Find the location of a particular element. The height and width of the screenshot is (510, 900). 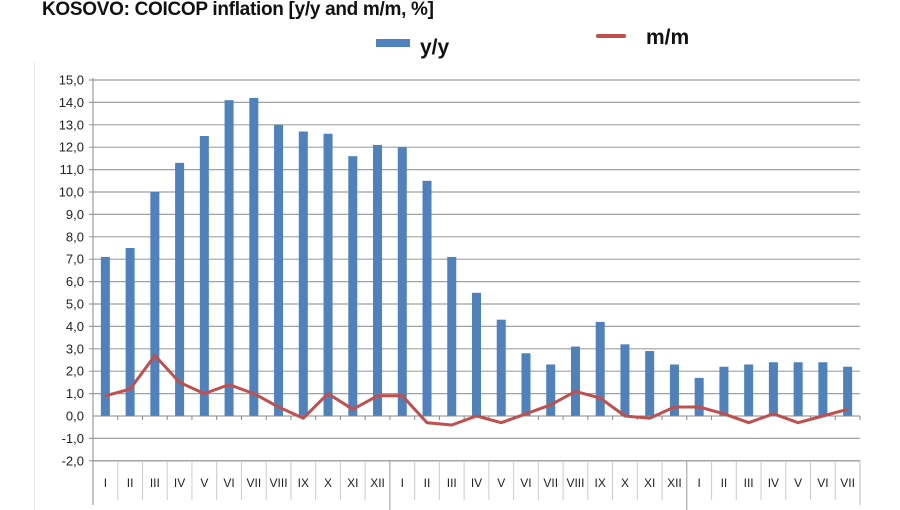

y-tick-label: 11,0 is located at coordinates (72, 169).